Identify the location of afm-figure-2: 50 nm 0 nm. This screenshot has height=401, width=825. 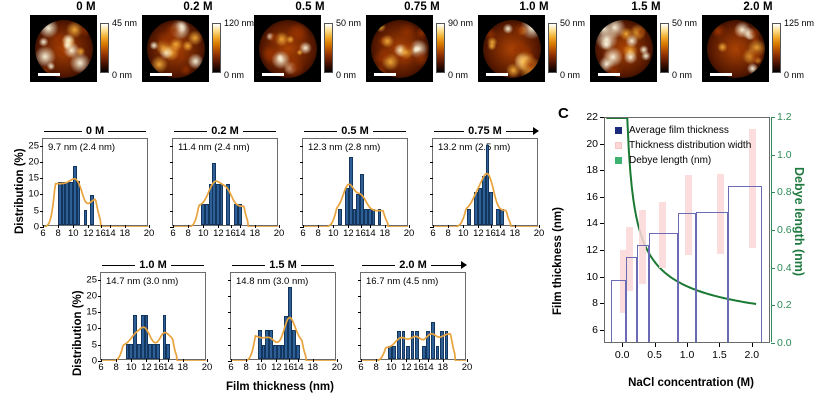
(310, 48).